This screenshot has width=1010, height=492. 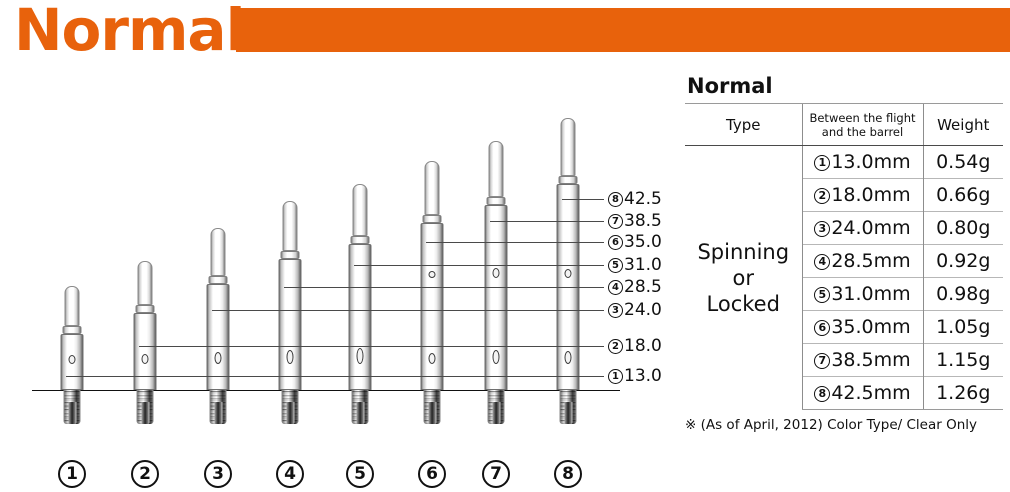 I want to click on measurement-label-8: 8 42.5, so click(x=635, y=199).